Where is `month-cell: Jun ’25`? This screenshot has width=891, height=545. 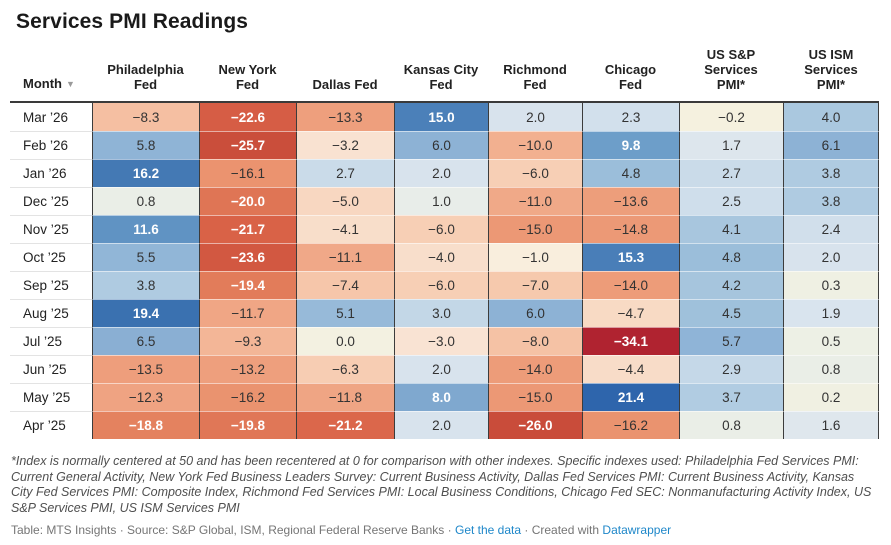
month-cell: Jun ’25 is located at coordinates (51, 369).